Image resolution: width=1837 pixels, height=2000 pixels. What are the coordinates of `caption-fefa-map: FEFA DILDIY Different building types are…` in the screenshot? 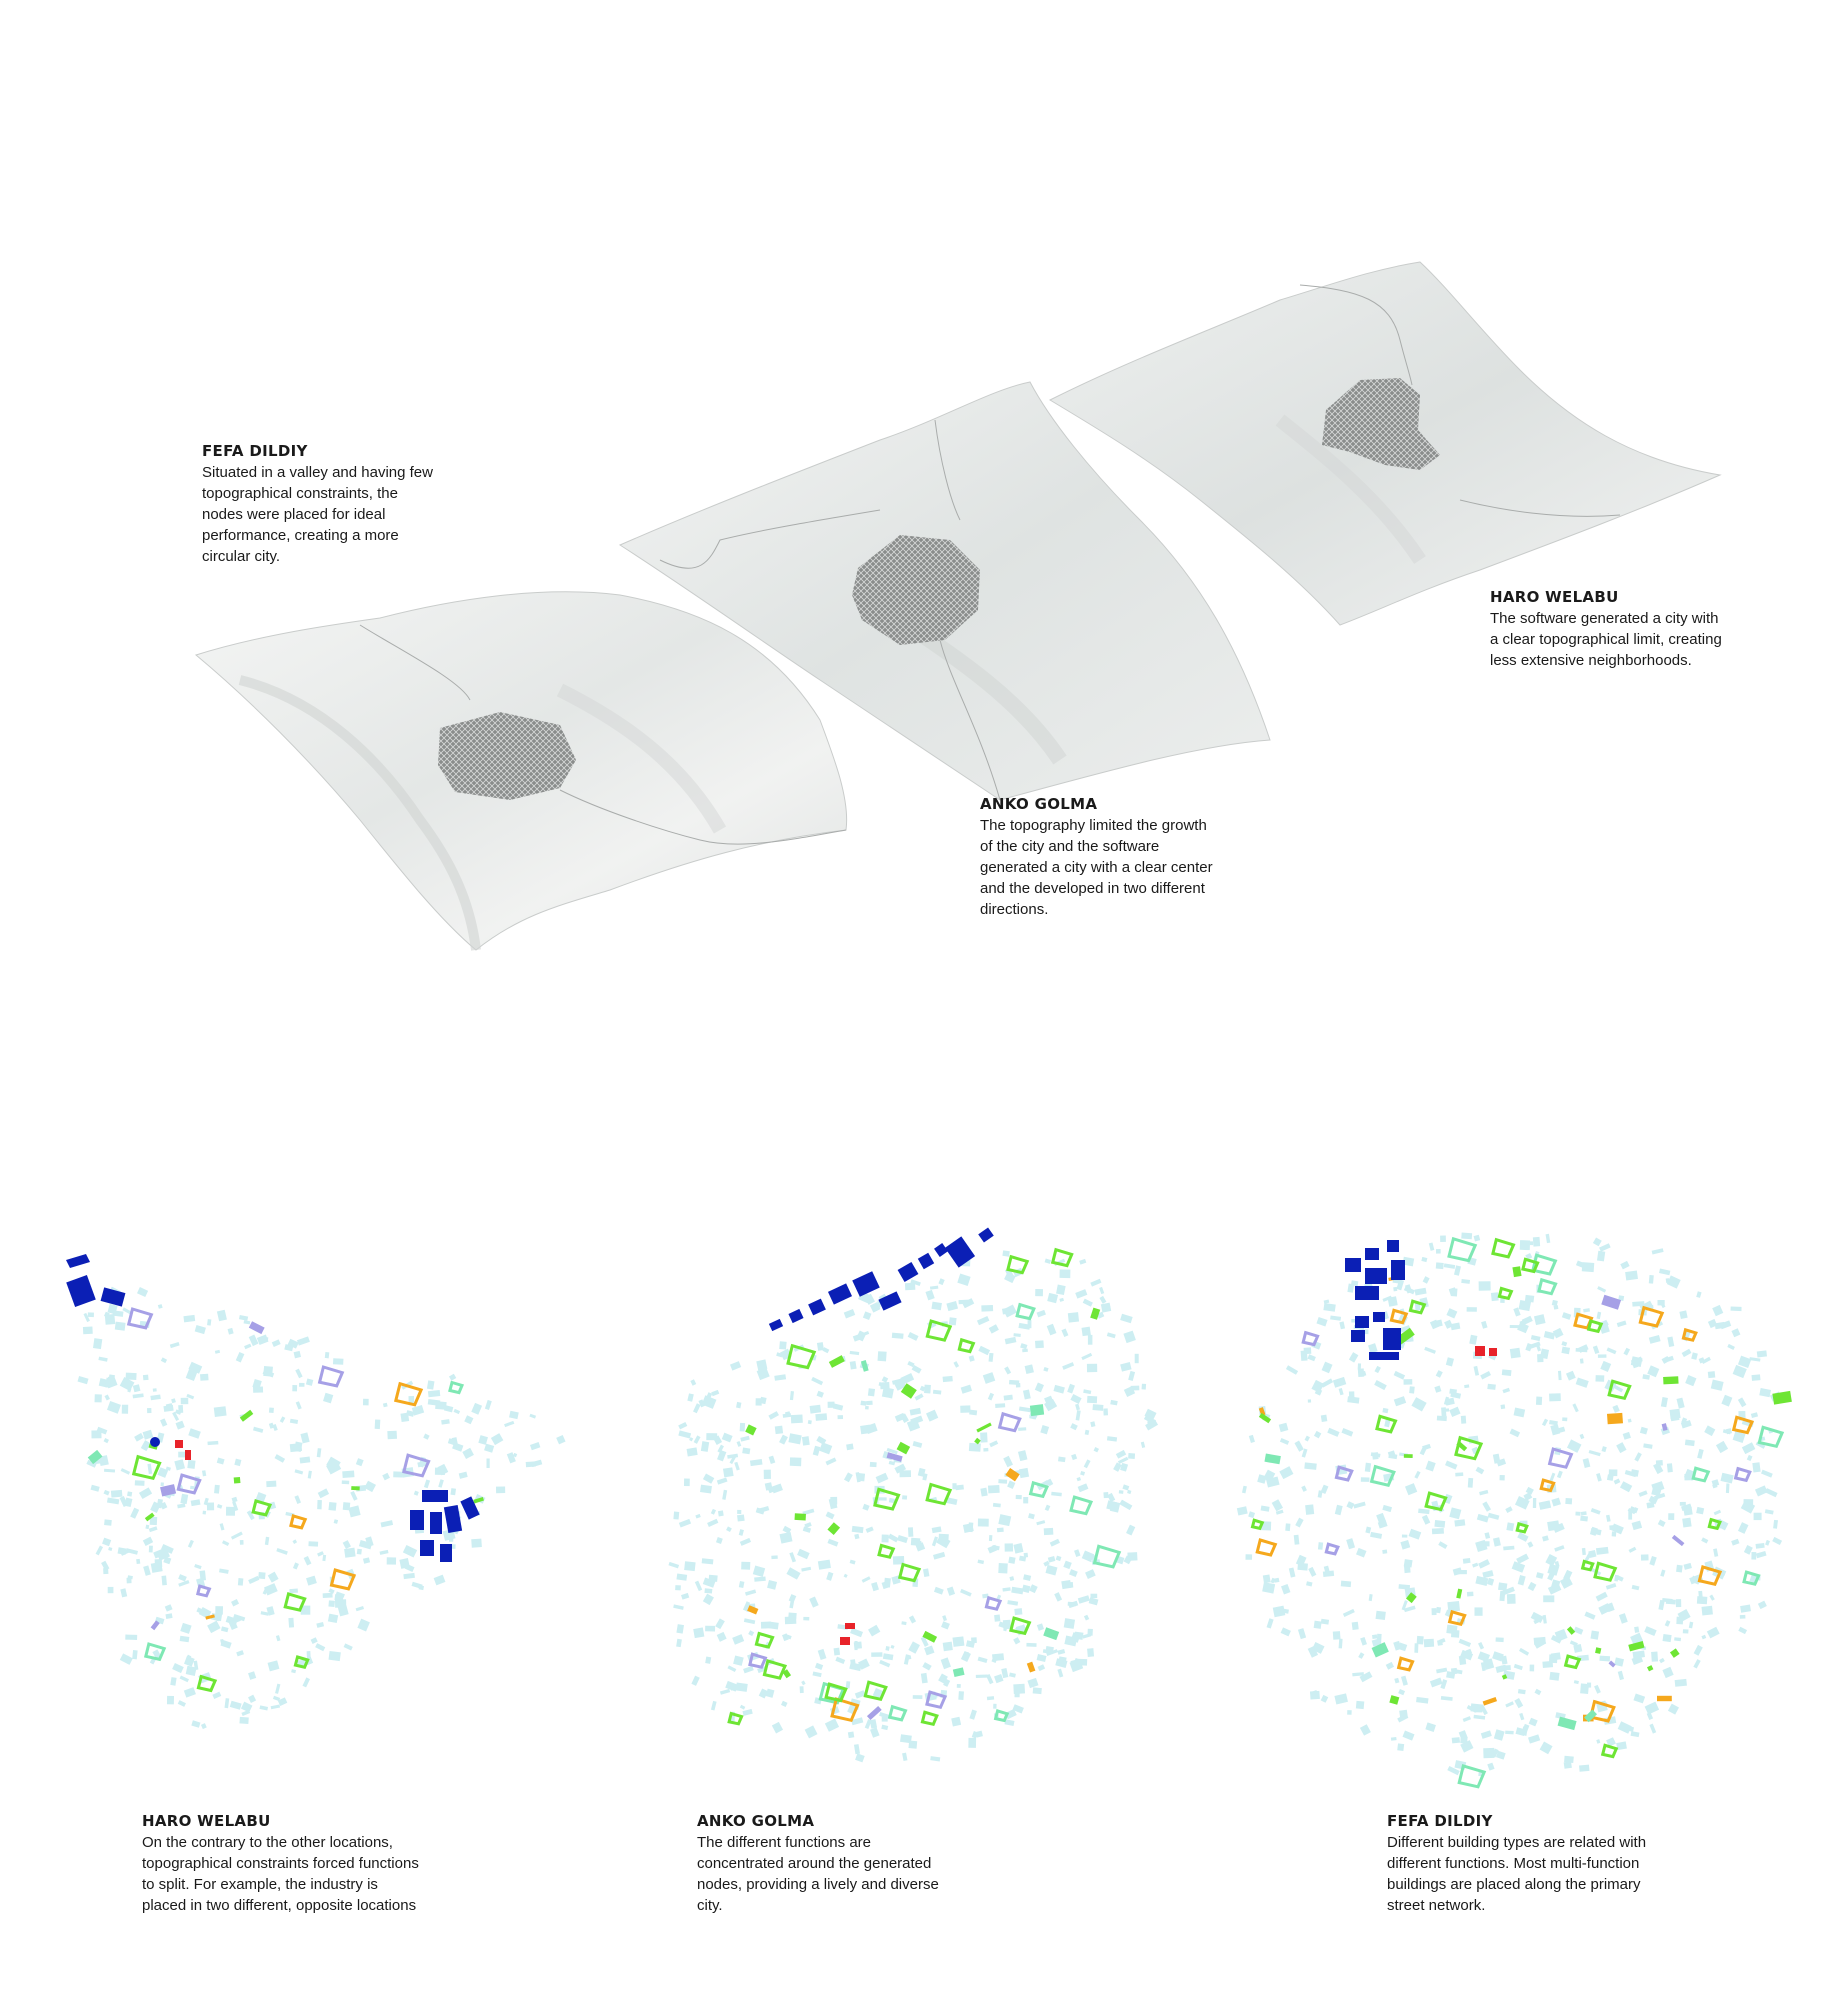 It's located at (1517, 1864).